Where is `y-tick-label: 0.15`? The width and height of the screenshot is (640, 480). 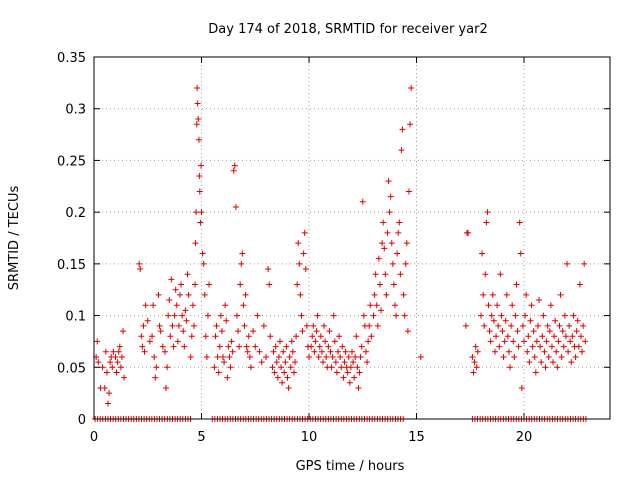 y-tick-label: 0.15 is located at coordinates (71, 265).